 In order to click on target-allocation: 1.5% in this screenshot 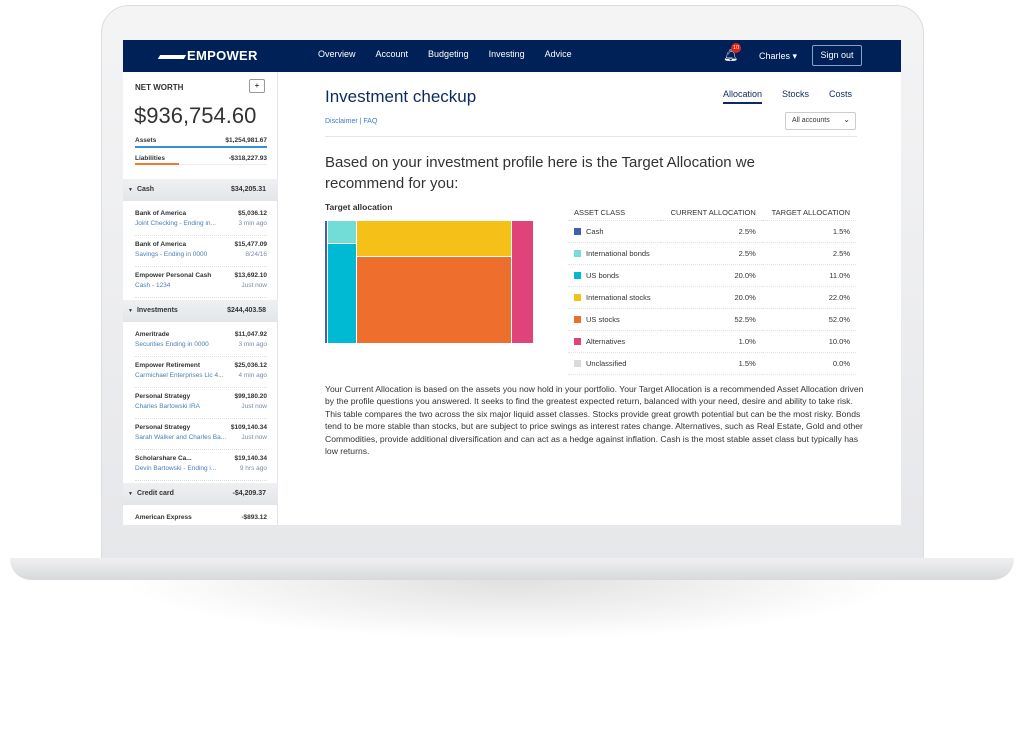, I will do `click(808, 231)`.